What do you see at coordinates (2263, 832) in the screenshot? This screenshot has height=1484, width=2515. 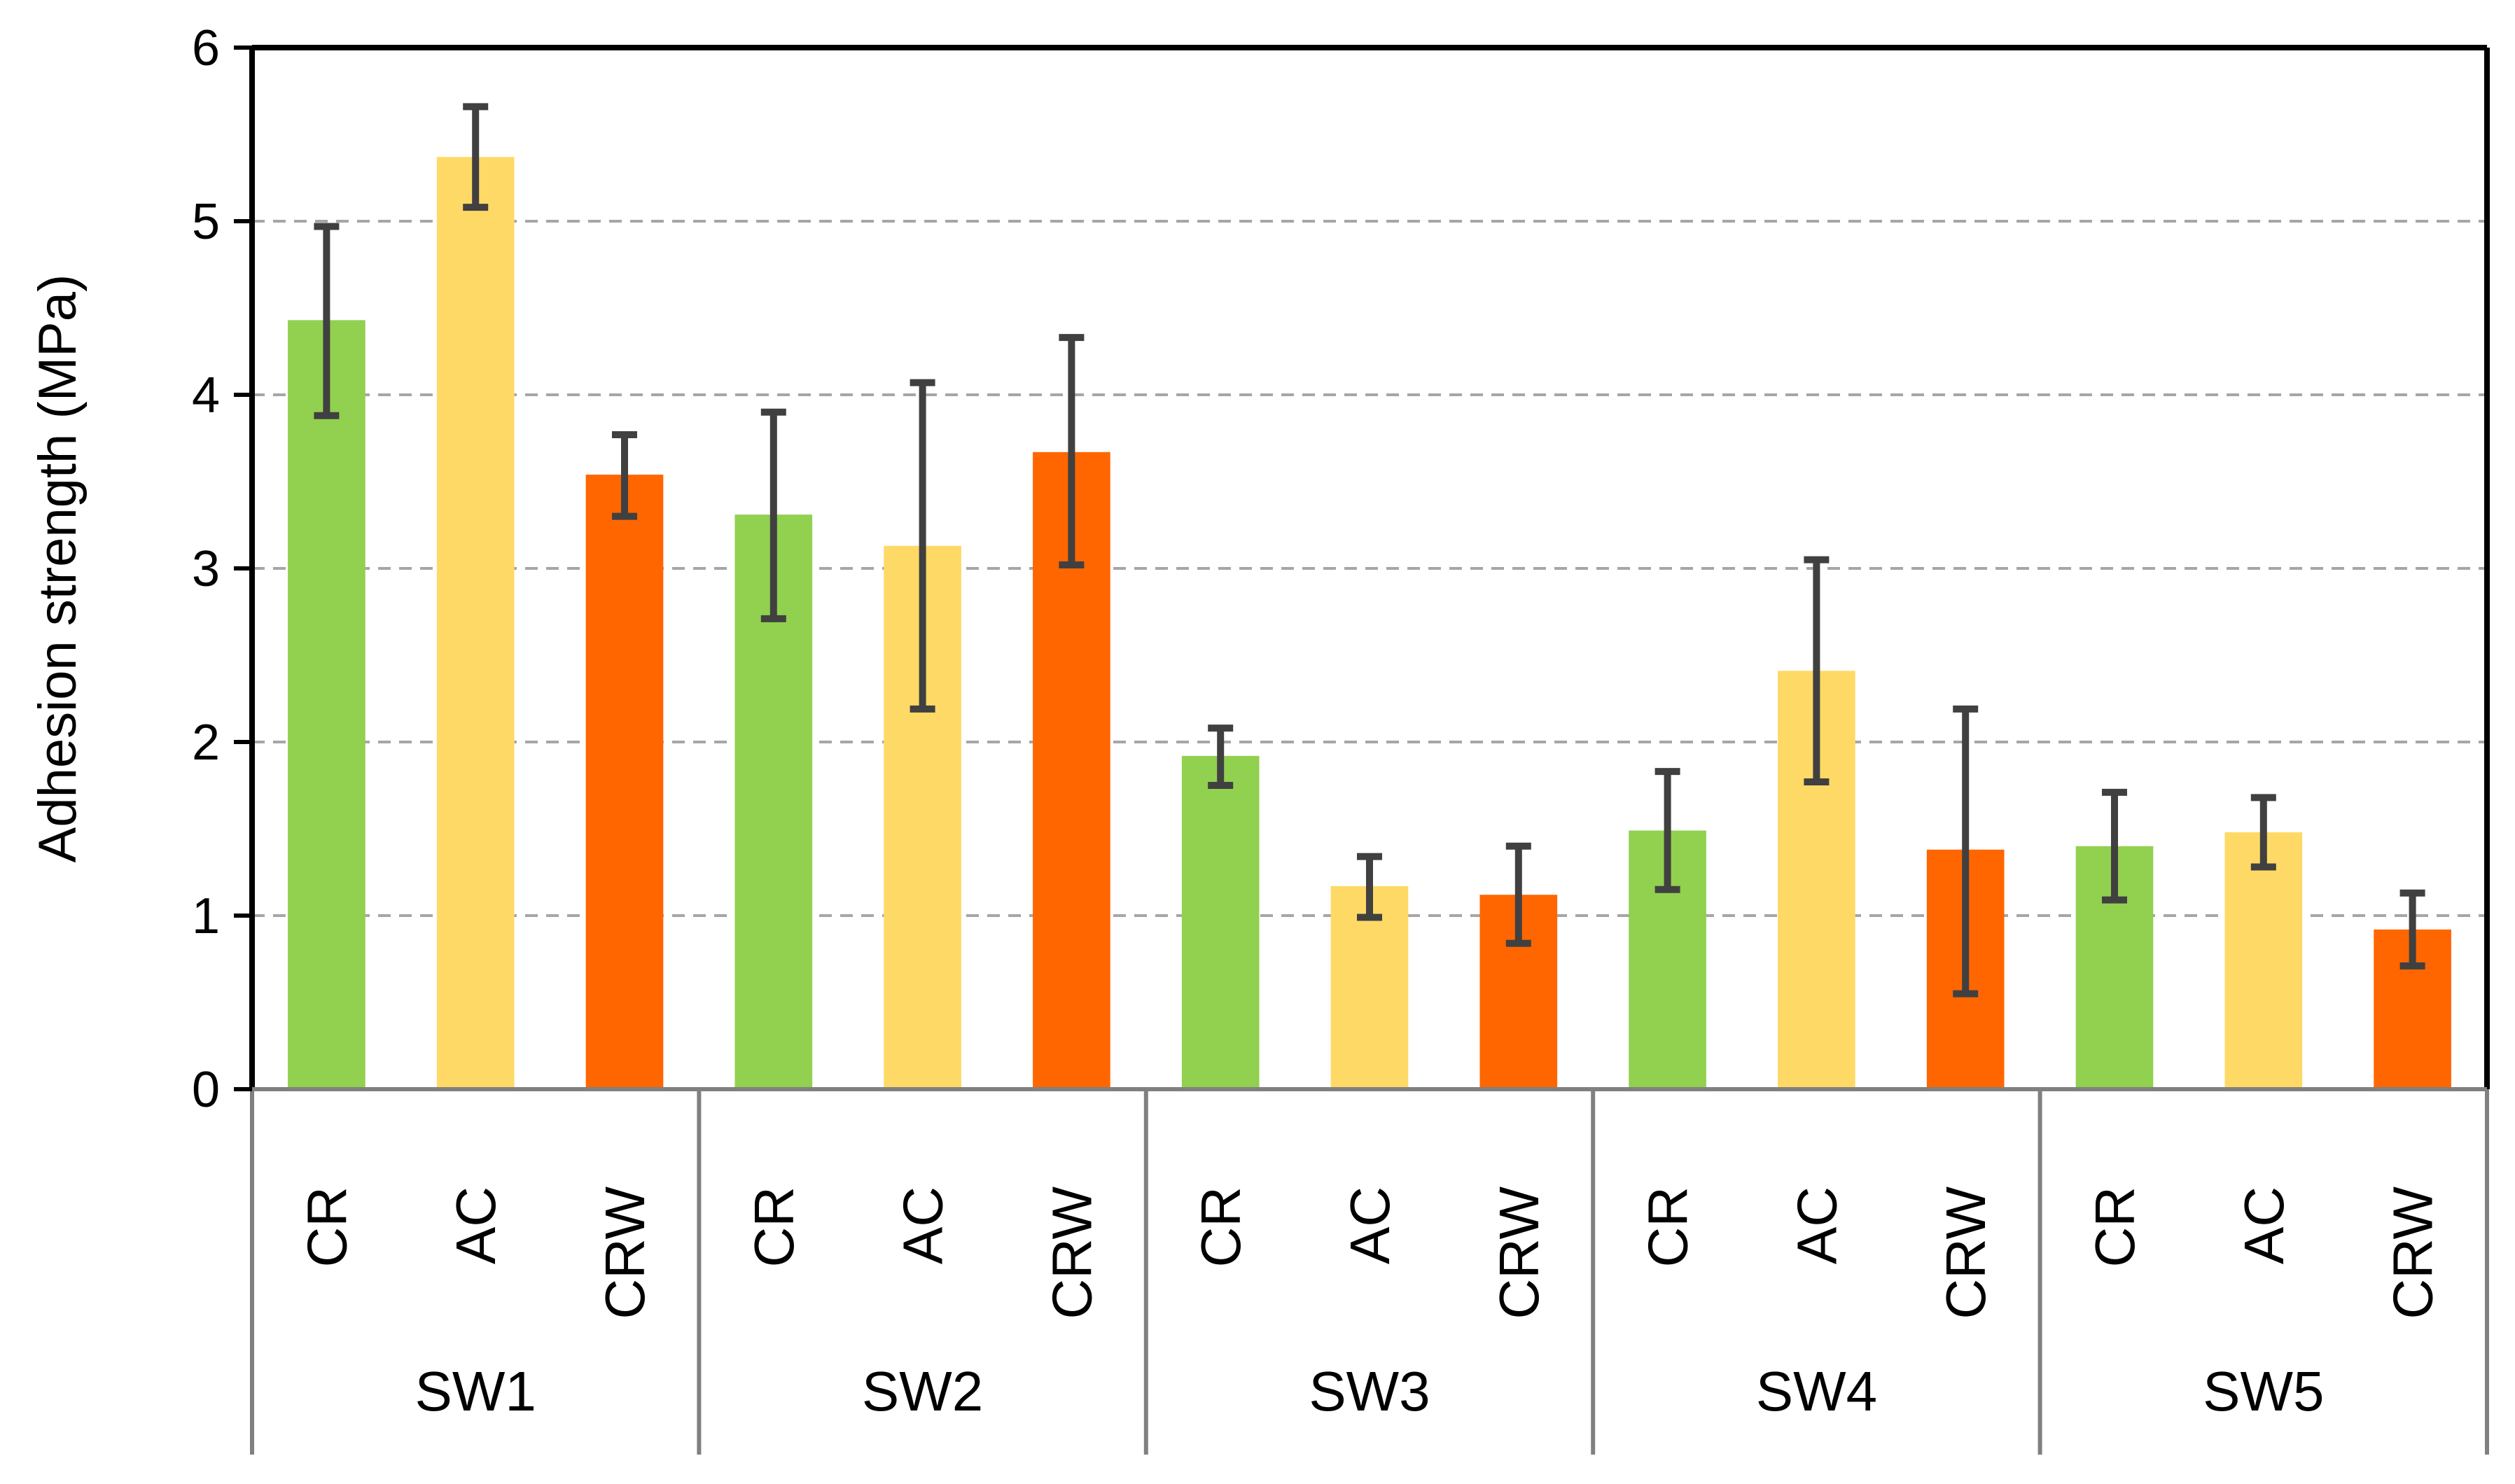 I see `error-bar-sw5-ac` at bounding box center [2263, 832].